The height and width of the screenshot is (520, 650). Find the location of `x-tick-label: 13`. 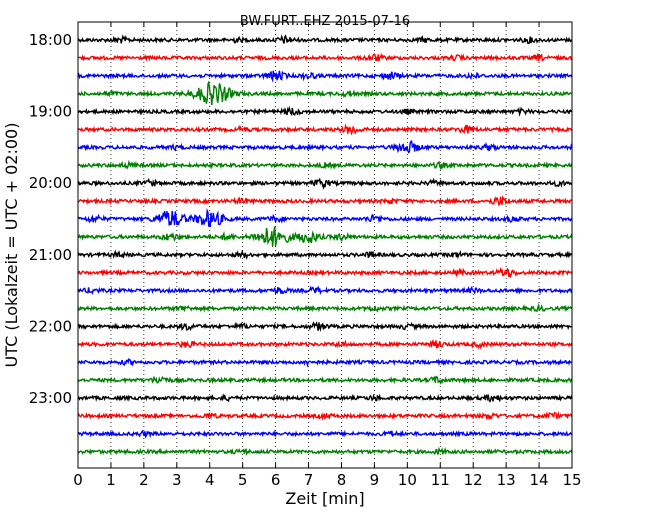

x-tick-label: 13 is located at coordinates (506, 480).